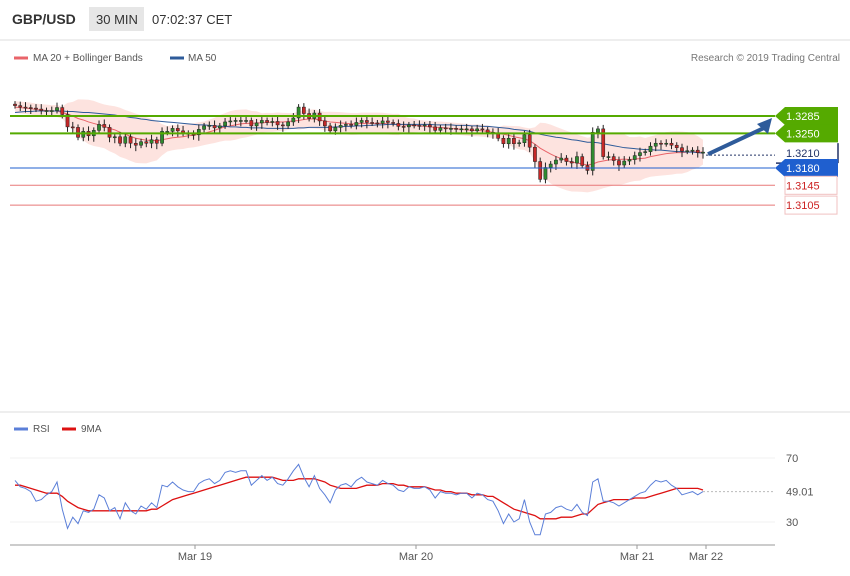  Describe the element at coordinates (803, 169) in the screenshot. I see `pivot-level-label: 1.3180` at that location.